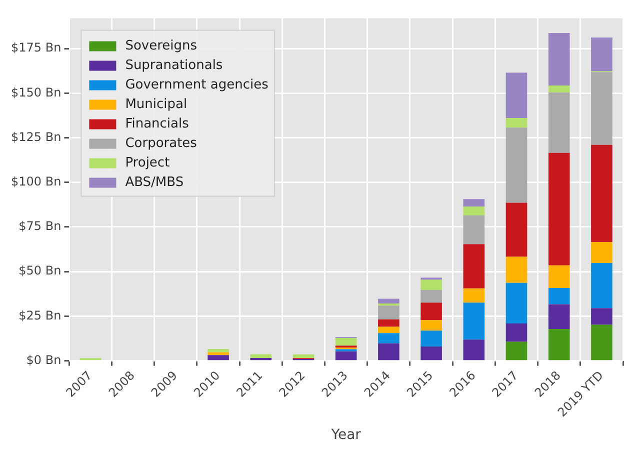 The image size is (641, 450). What do you see at coordinates (157, 124) in the screenshot?
I see `legend-label: Financials` at bounding box center [157, 124].